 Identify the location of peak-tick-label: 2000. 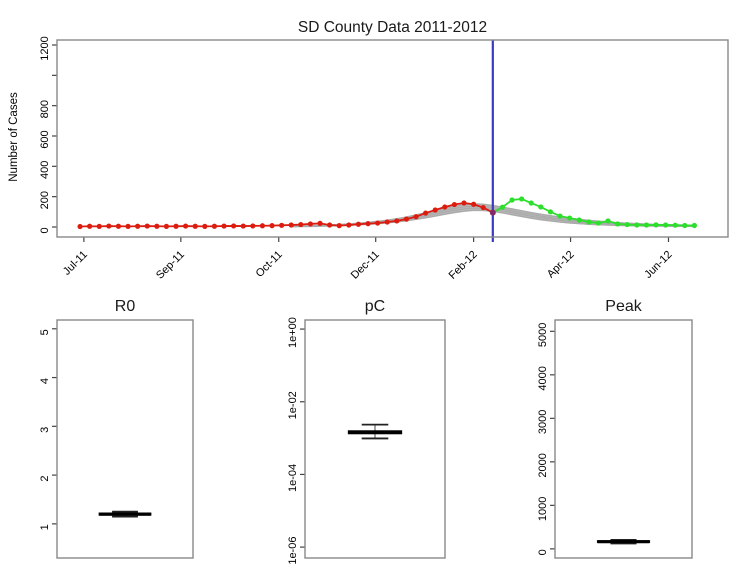
(543, 465).